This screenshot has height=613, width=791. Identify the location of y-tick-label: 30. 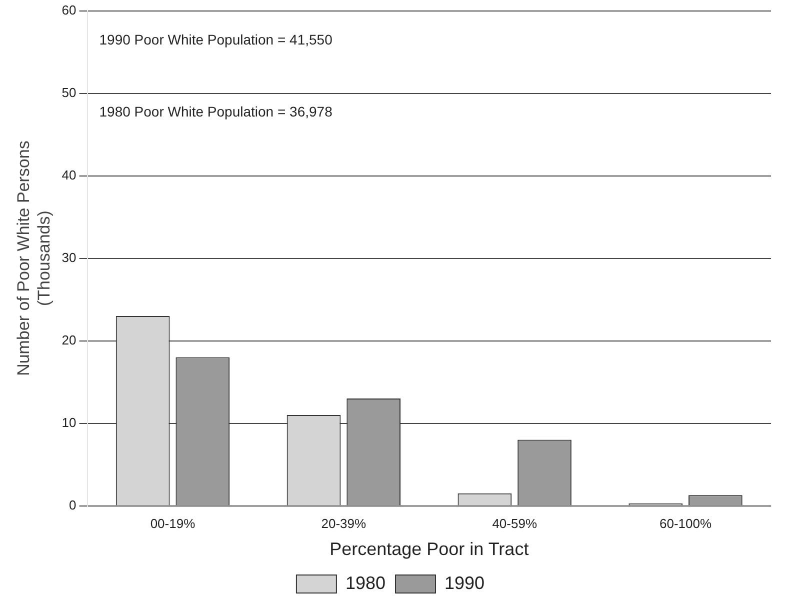
(69, 257).